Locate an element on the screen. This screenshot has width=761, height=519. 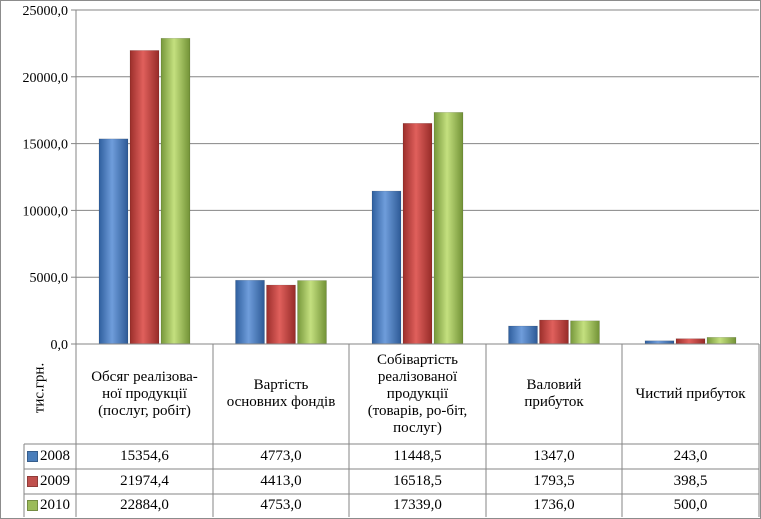
category-label-line: послуг) is located at coordinates (417, 427).